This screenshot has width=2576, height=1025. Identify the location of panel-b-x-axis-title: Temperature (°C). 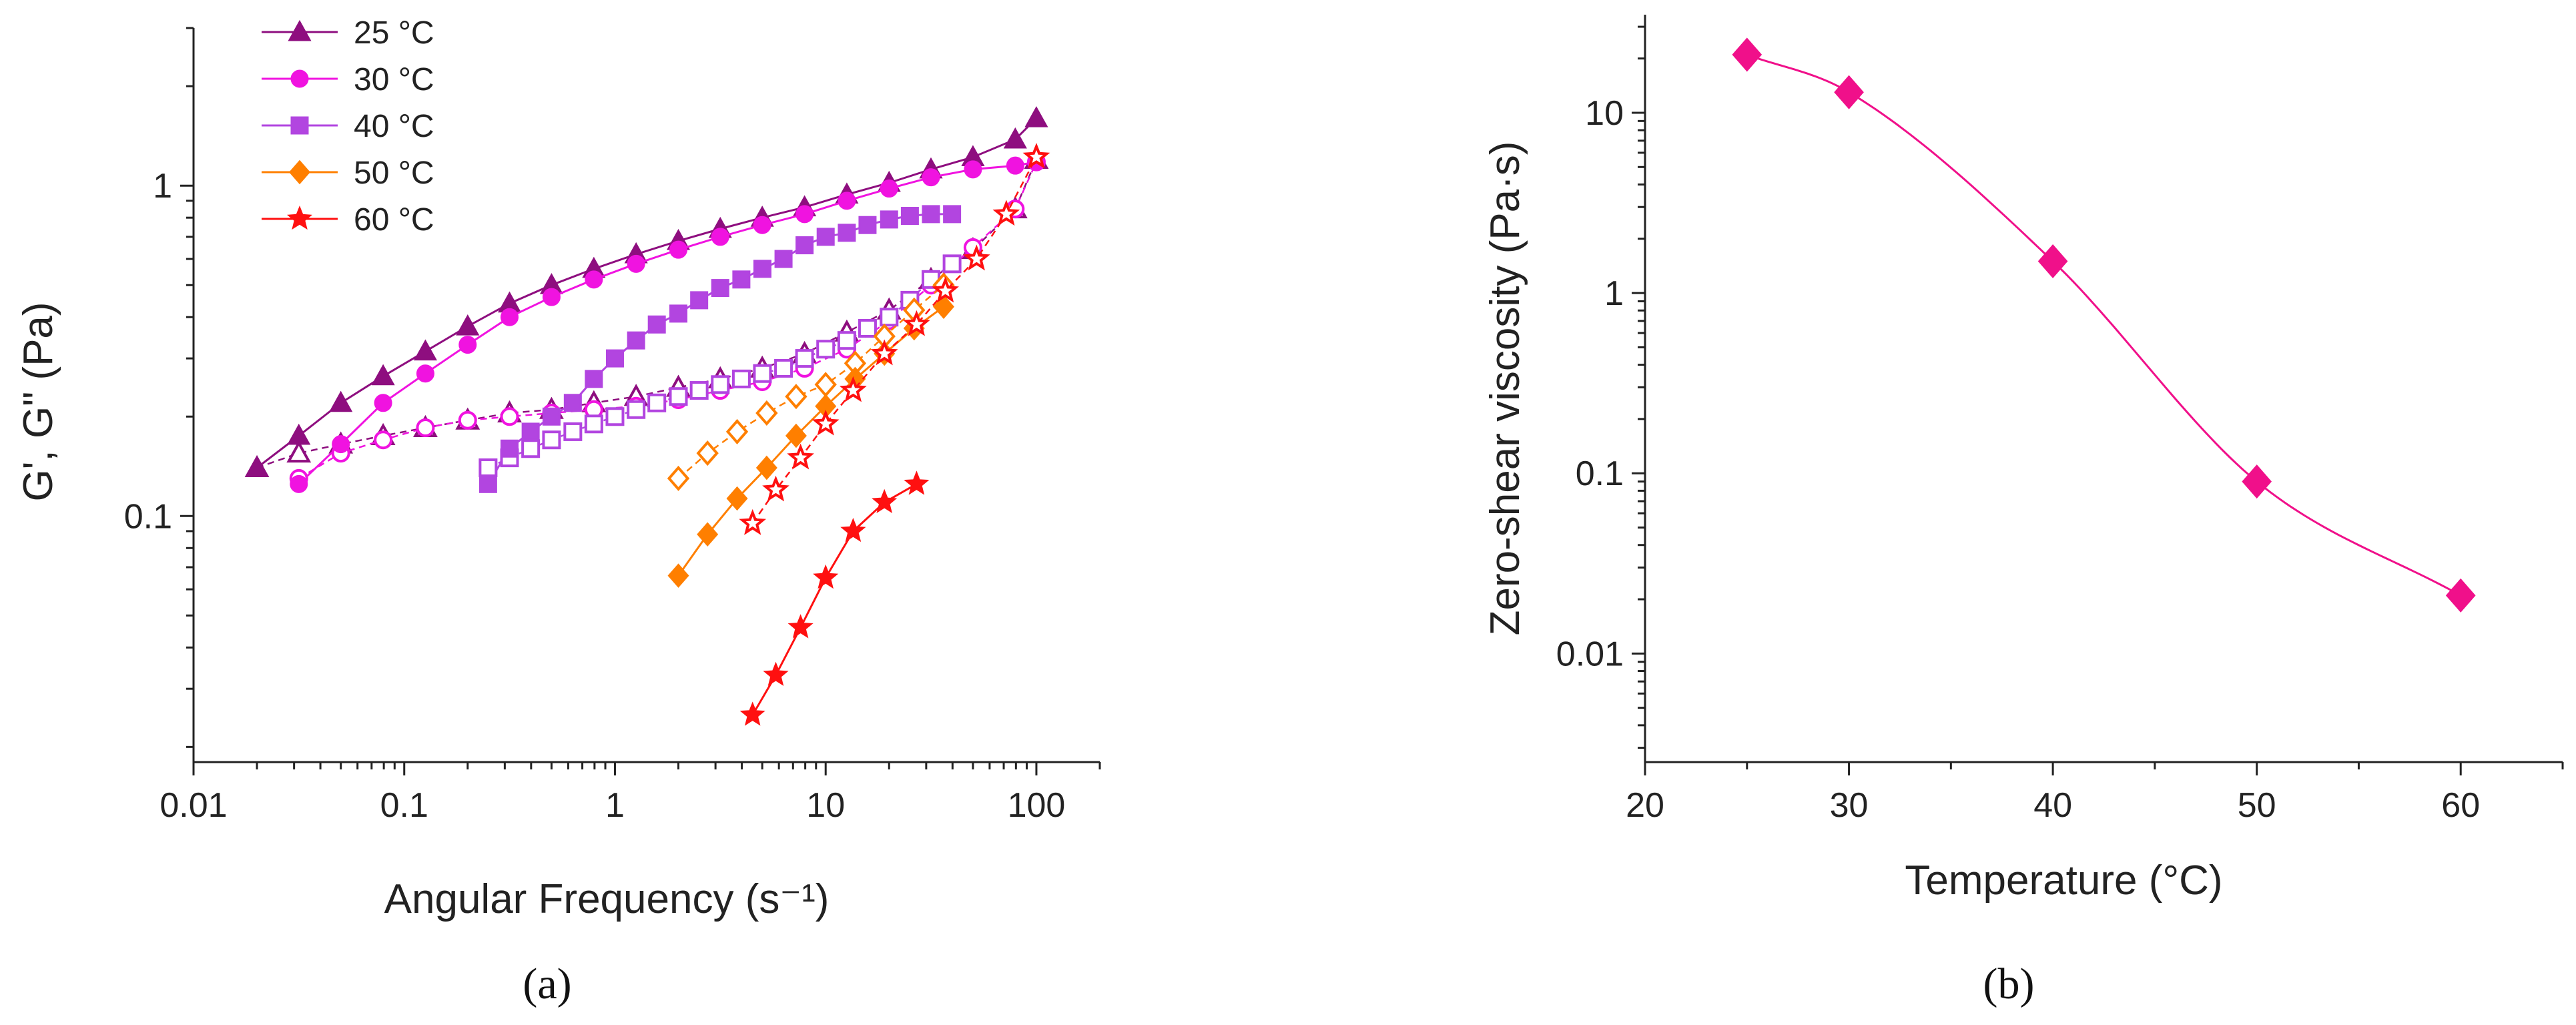
(2063, 881).